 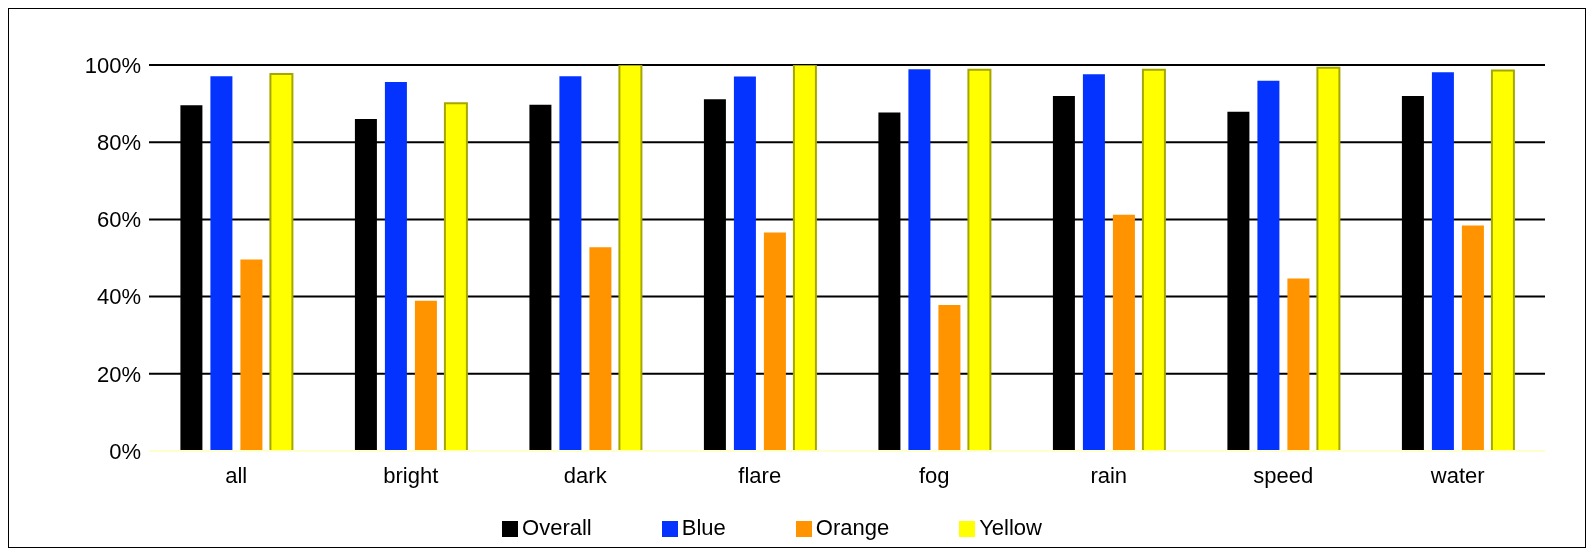 I want to click on x-tick-label: speed, so click(x=1283, y=475).